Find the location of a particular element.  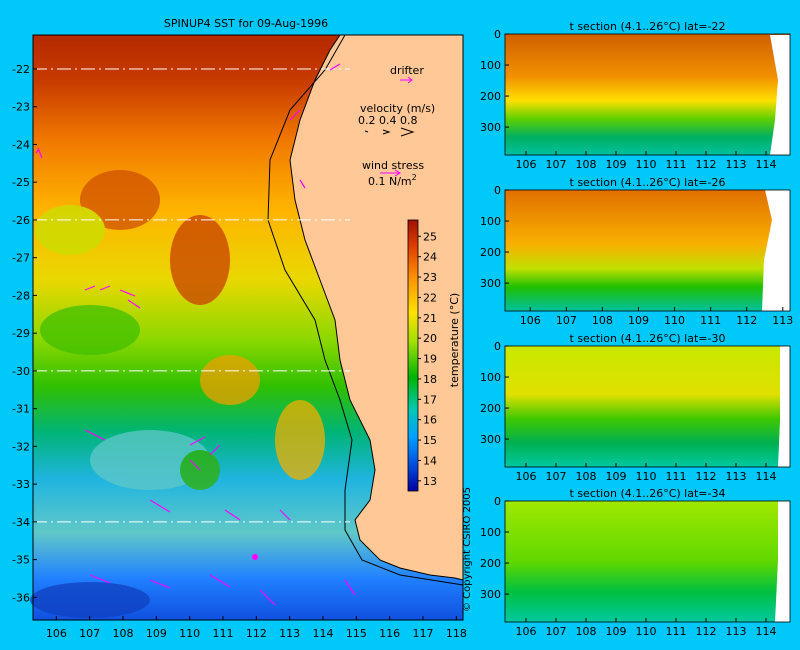

wind-title: wind stress is located at coordinates (393, 165).